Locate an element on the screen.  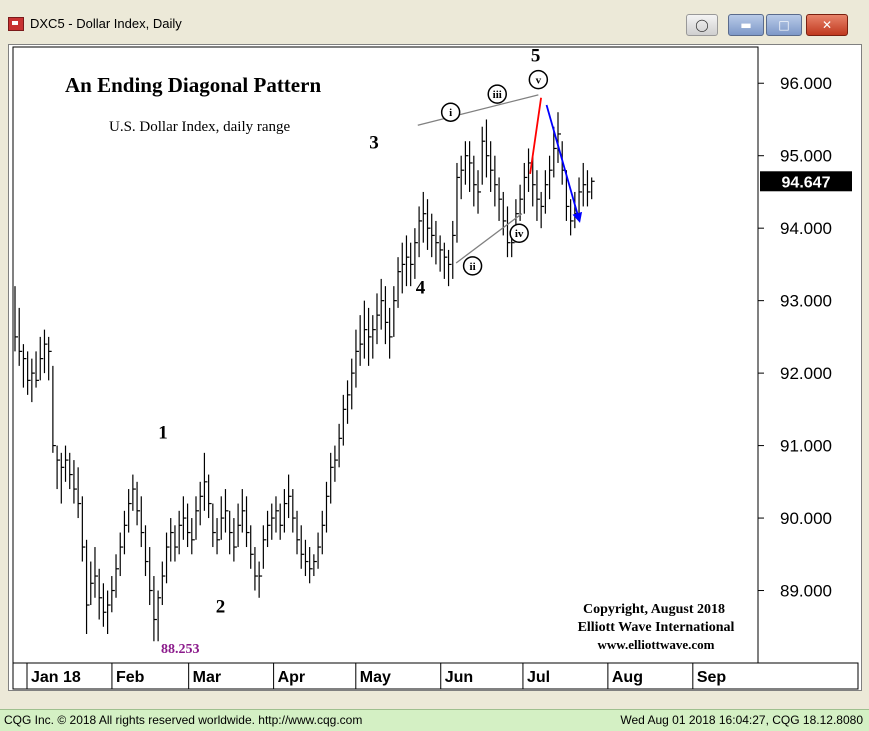
projection-line-up is located at coordinates (535, 135).